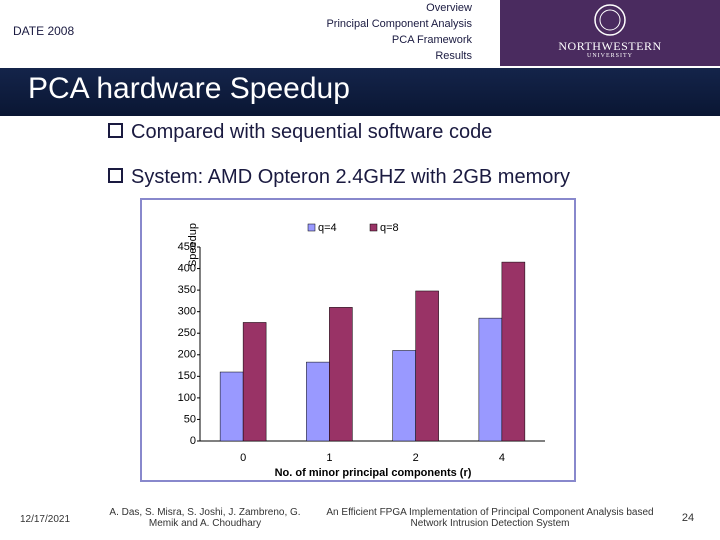 The height and width of the screenshot is (540, 720). I want to click on footer-date: 12/17/2021, so click(45, 519).